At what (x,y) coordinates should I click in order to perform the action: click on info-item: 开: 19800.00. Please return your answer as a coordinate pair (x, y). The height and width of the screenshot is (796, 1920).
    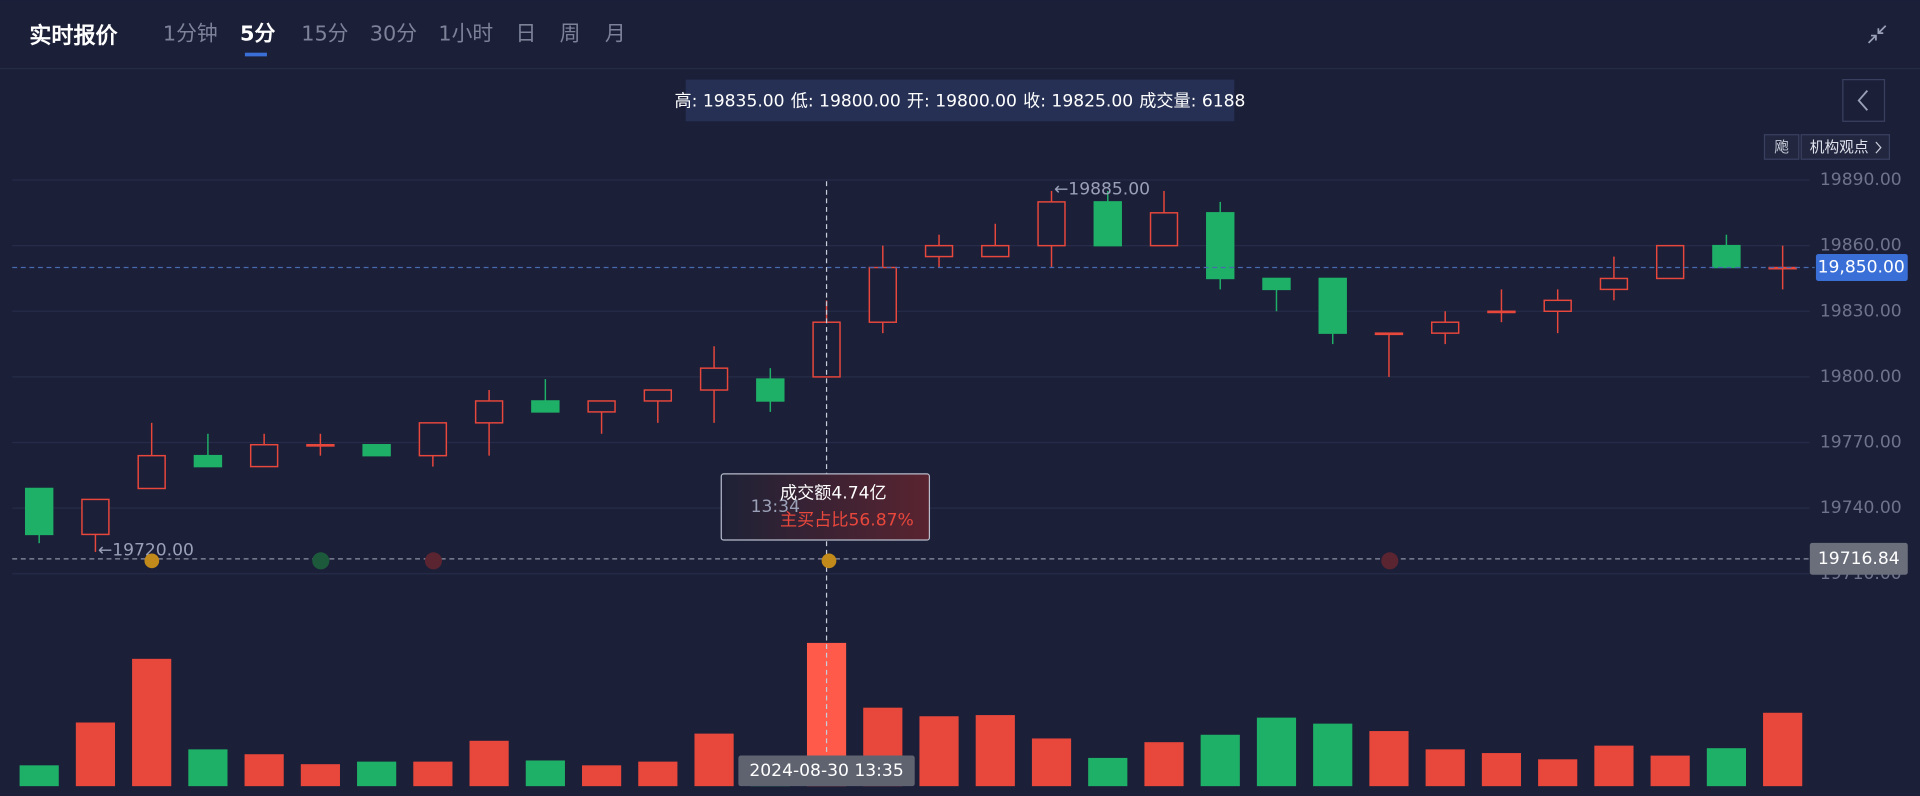
    Looking at the image, I should click on (962, 102).